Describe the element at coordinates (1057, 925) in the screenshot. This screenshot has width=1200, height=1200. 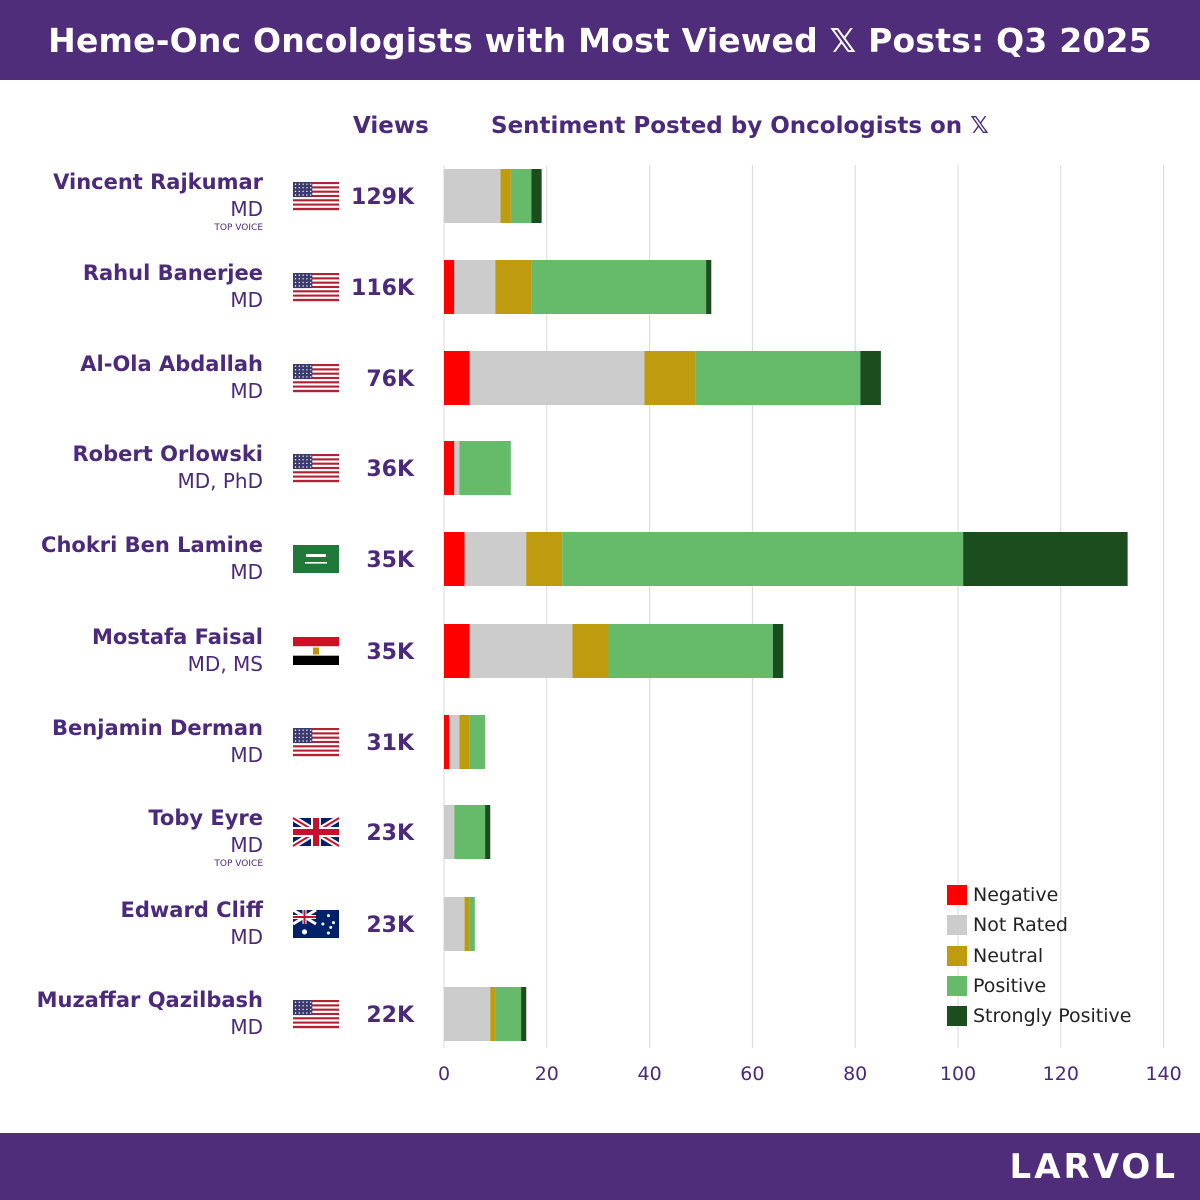
I see `legend-item-not-rated: Not Rated` at that location.